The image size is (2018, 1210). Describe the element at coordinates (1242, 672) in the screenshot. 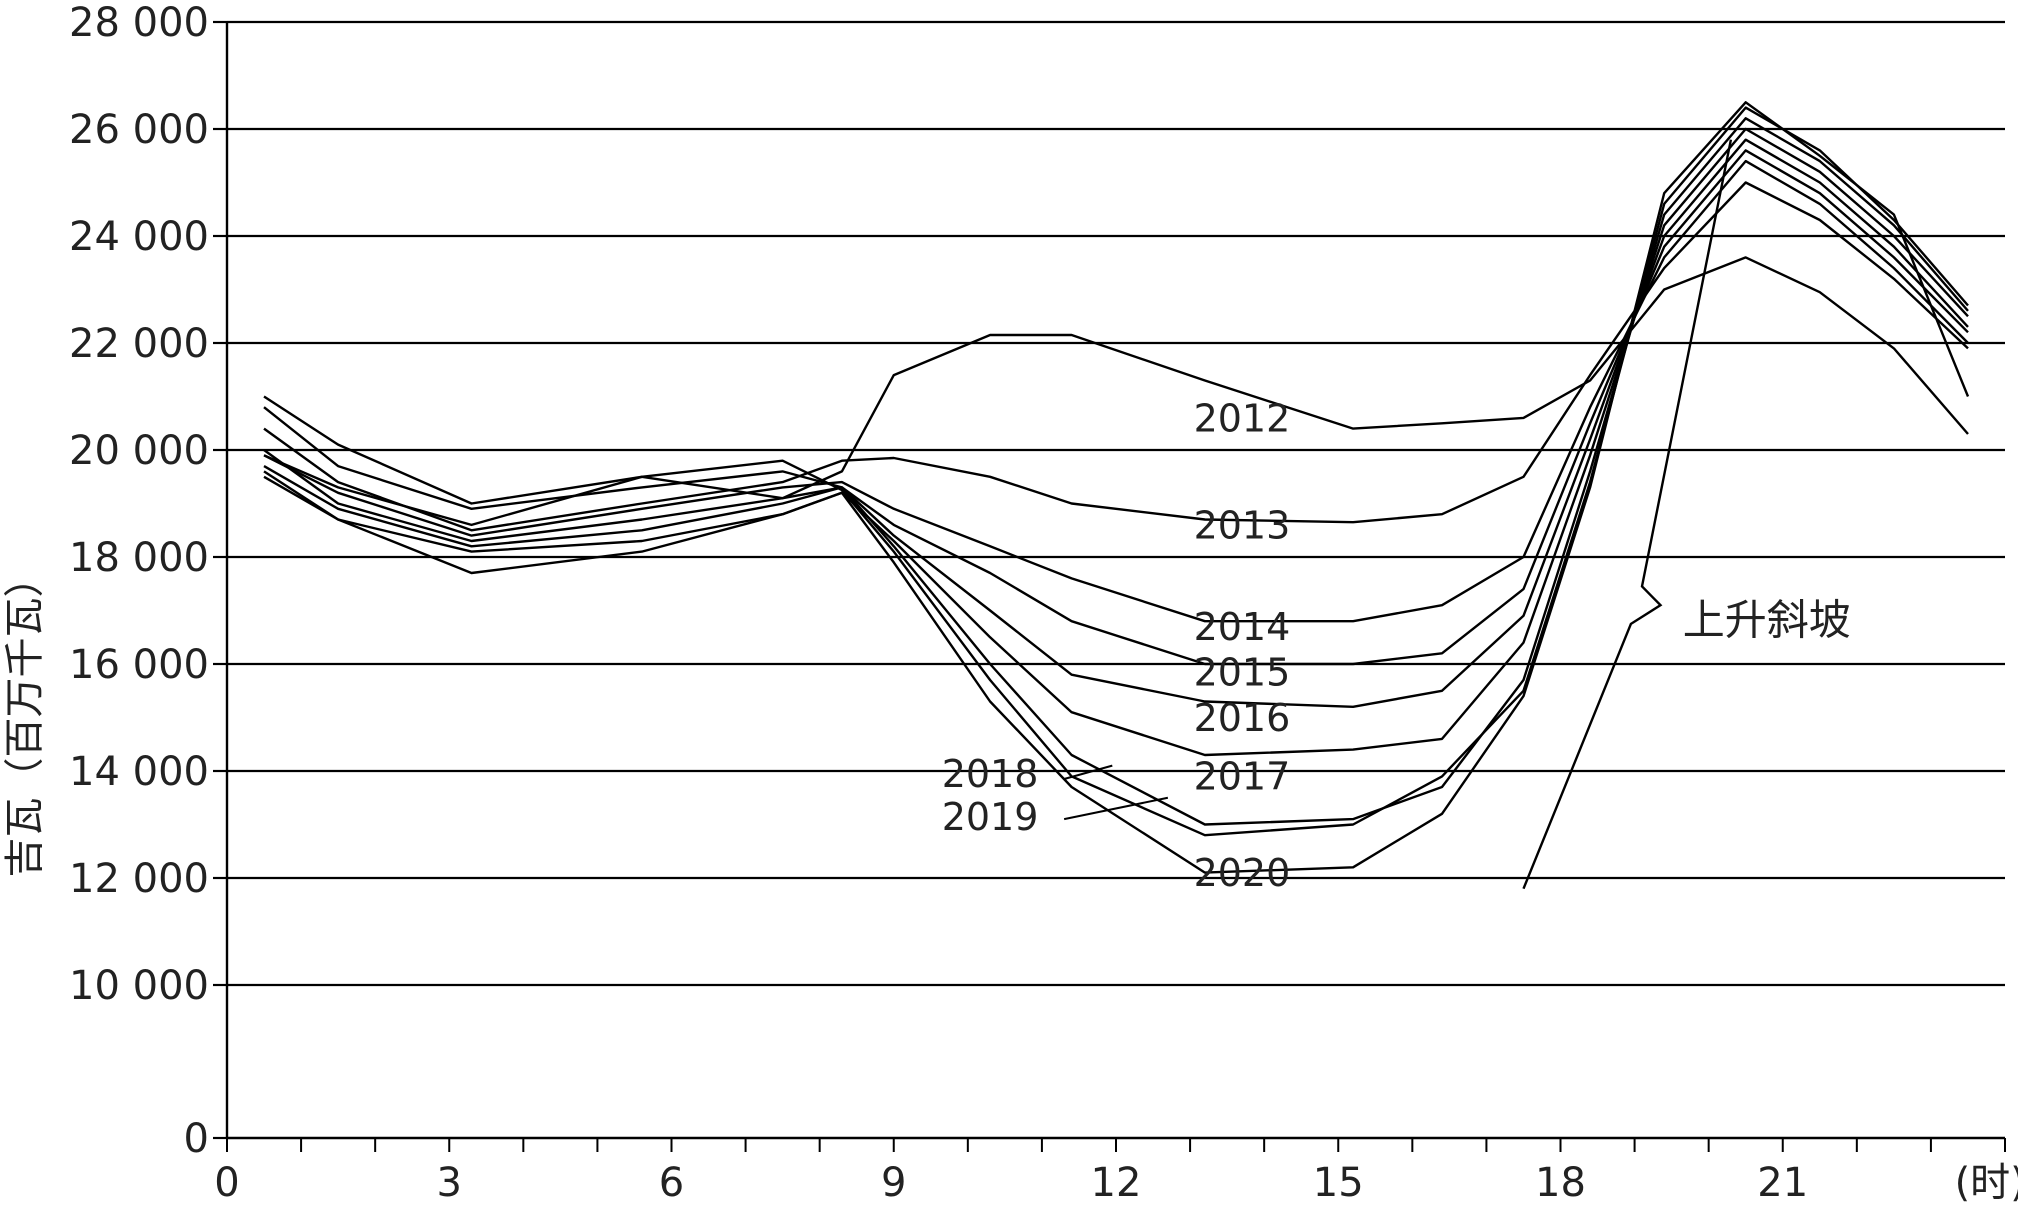

I see `series-label-2015: 2015` at that location.